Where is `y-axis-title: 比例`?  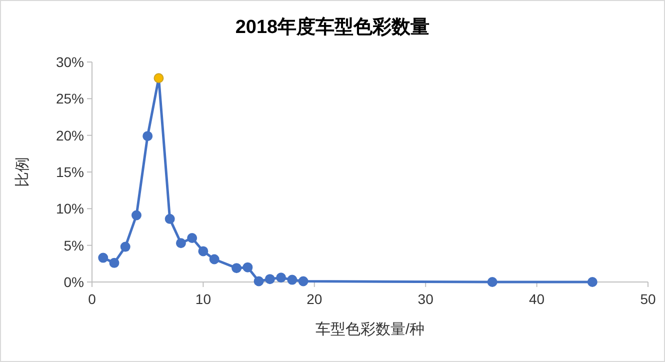
y-axis-title: 比例 is located at coordinates (22, 172).